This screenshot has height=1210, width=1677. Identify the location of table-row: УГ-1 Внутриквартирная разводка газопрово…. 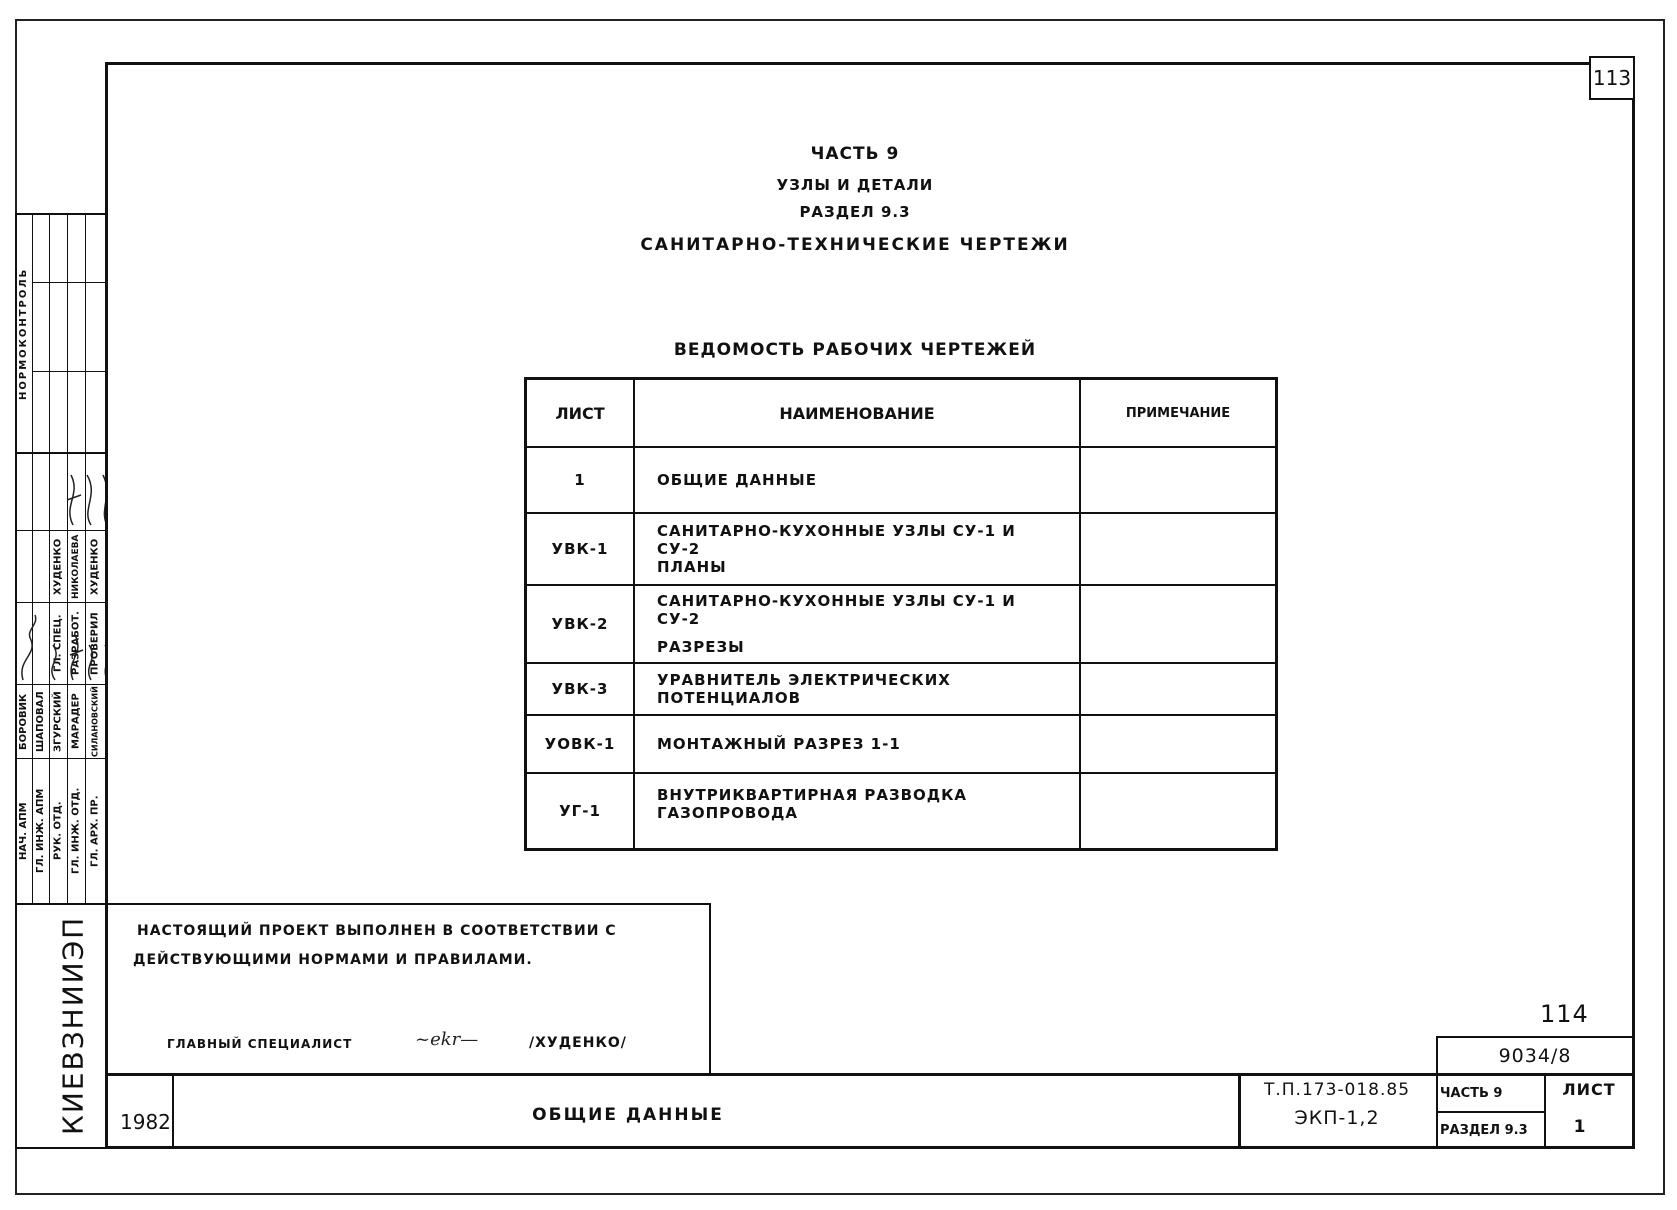
(901, 811).